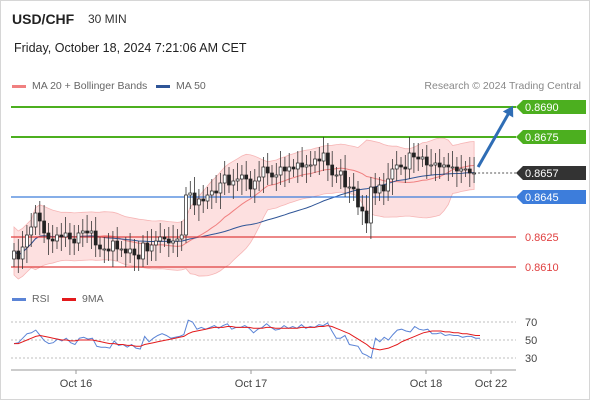  Describe the element at coordinates (551, 173) in the screenshot. I see `current-price-tag` at that location.